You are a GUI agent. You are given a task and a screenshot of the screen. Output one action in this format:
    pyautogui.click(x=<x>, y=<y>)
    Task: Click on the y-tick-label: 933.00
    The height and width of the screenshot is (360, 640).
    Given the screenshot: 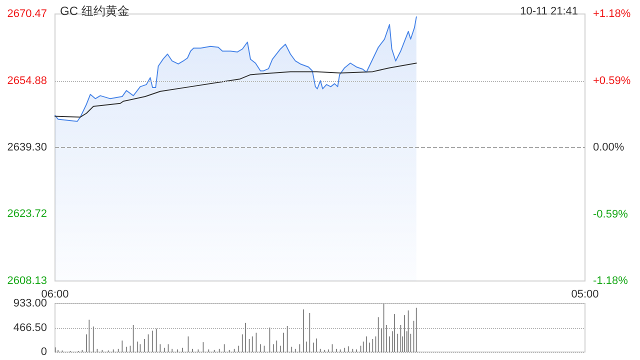 What is the action you would take?
    pyautogui.click(x=30, y=304)
    